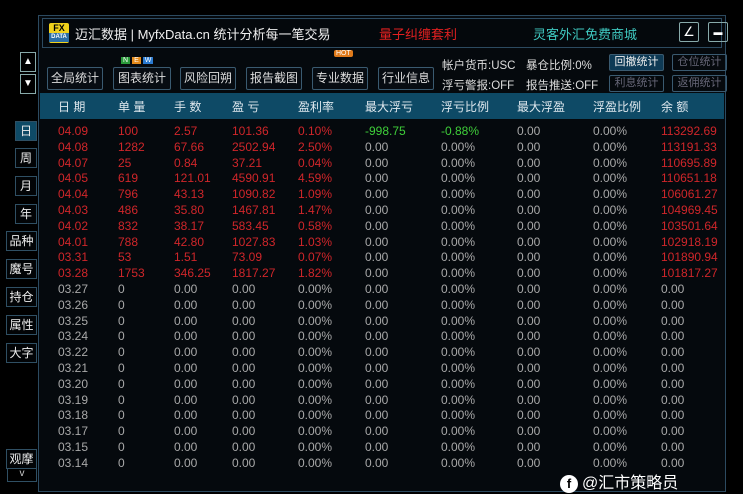  I want to click on account-currency: 帐户货币:USC, so click(479, 66).